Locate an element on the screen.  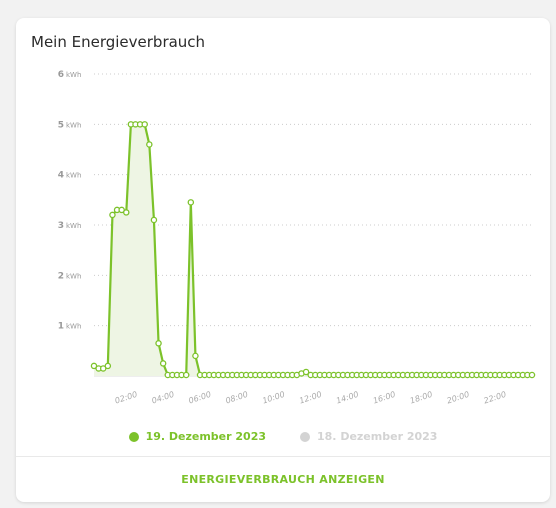
legend-dot-current is located at coordinates (133, 436).